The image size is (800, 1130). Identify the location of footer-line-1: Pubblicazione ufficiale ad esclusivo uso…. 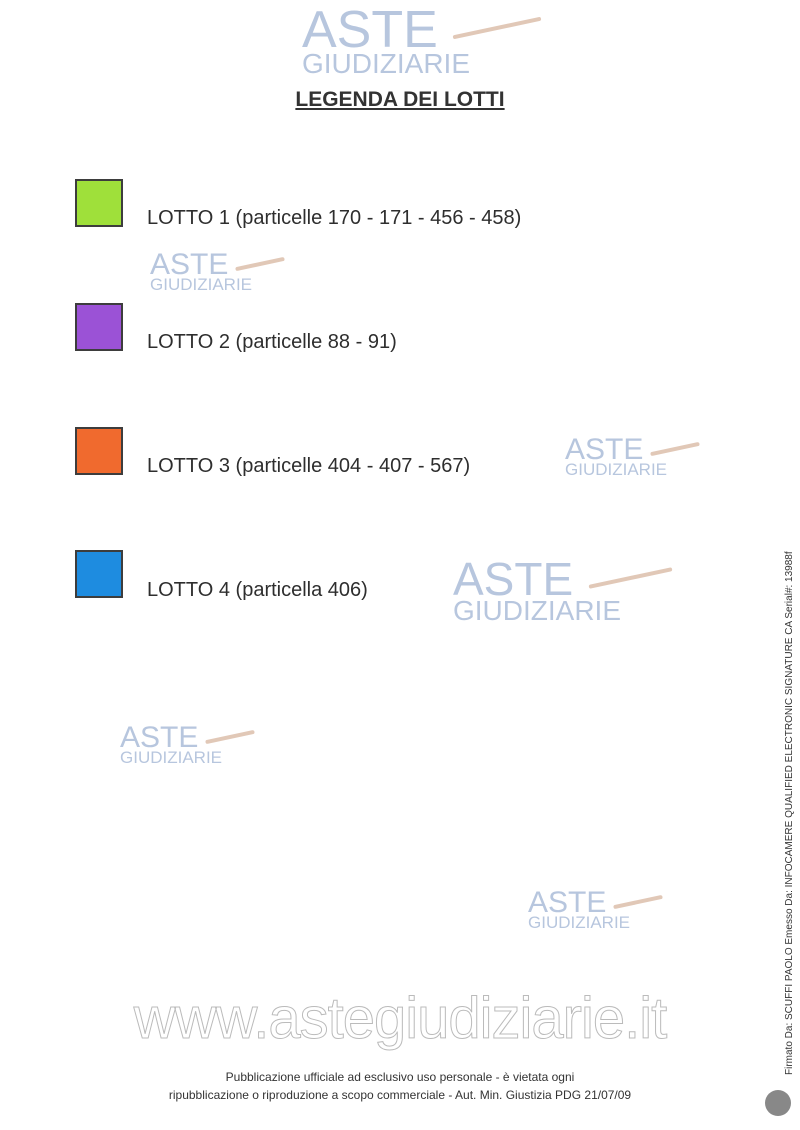
(400, 1077).